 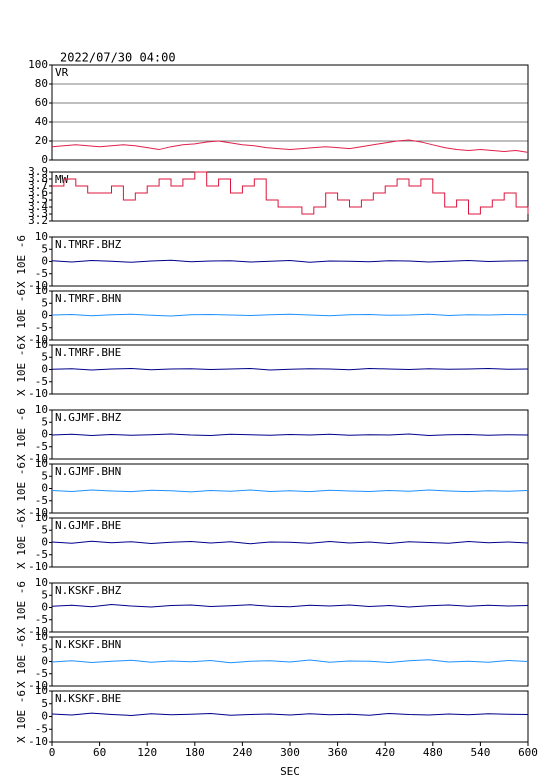 I want to click on y-tick-label: 40, so click(x=41, y=121).